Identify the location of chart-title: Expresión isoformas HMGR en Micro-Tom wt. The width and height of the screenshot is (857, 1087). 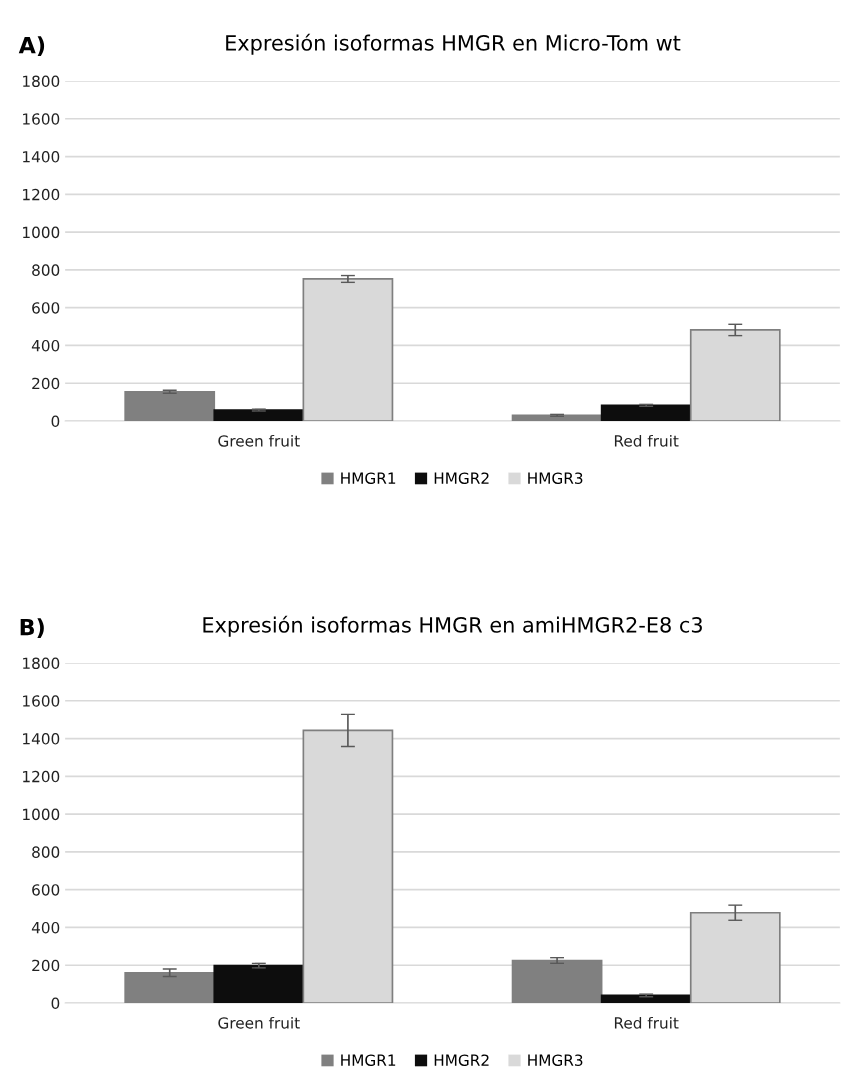
(453, 44).